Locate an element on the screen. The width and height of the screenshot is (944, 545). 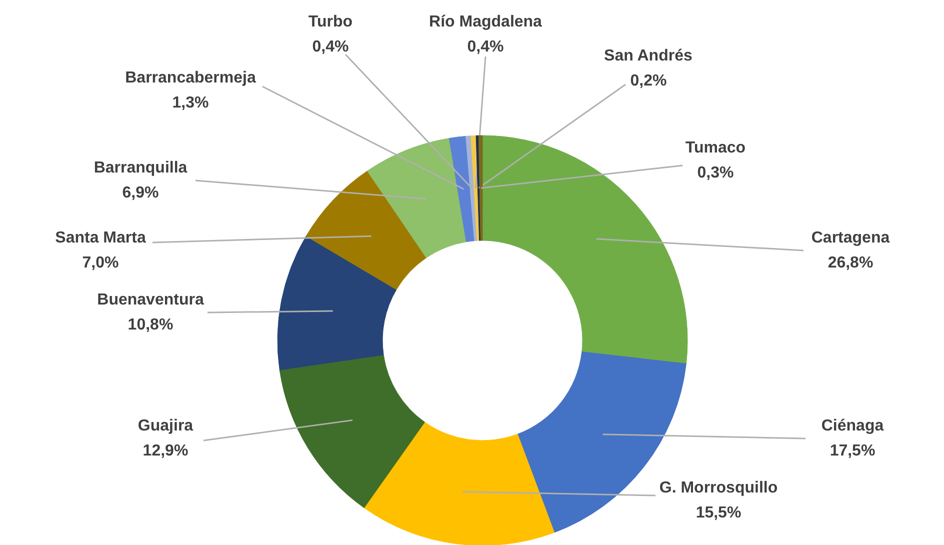
data-label: 0,3% is located at coordinates (715, 173).